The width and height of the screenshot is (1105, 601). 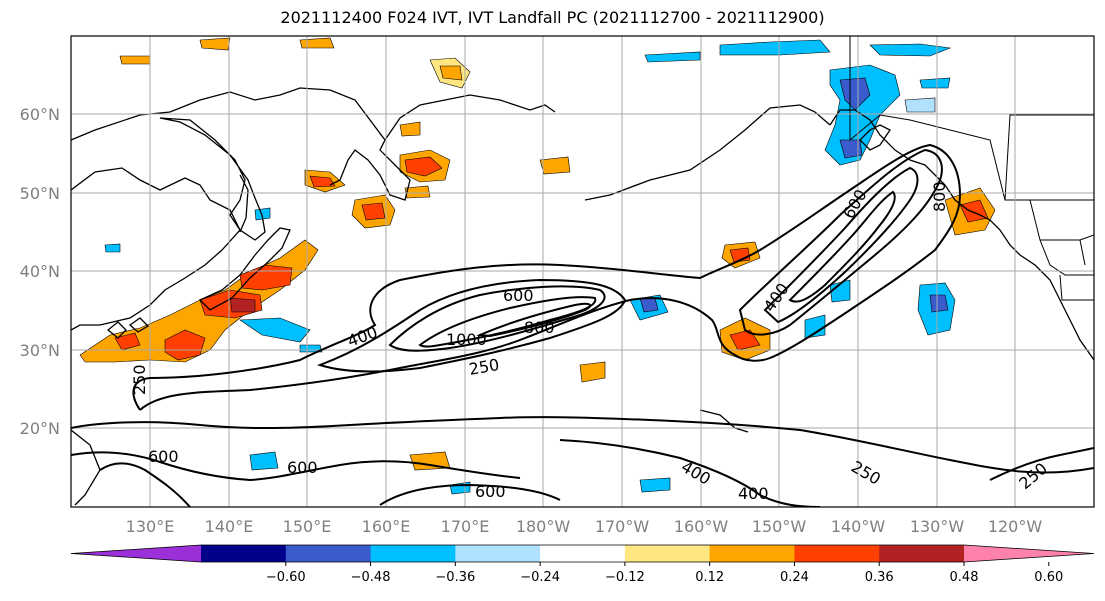 I want to click on lon-label: 180°W, so click(x=543, y=526).